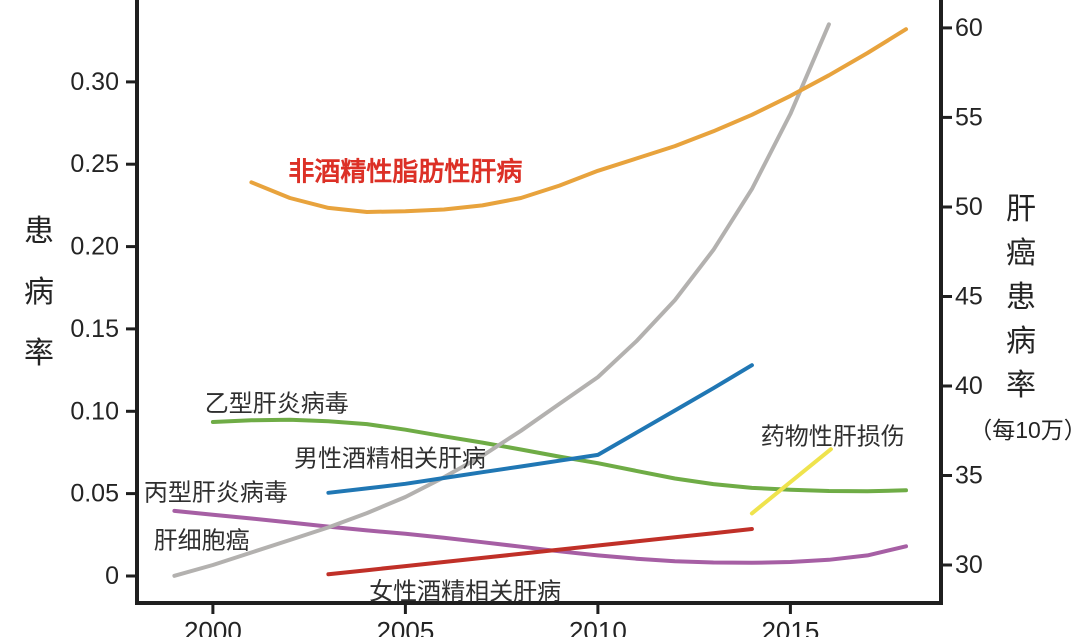 Image resolution: width=1080 pixels, height=637 pixels. Describe the element at coordinates (94, 329) in the screenshot. I see `y-left-tick-label: 0.15` at that location.